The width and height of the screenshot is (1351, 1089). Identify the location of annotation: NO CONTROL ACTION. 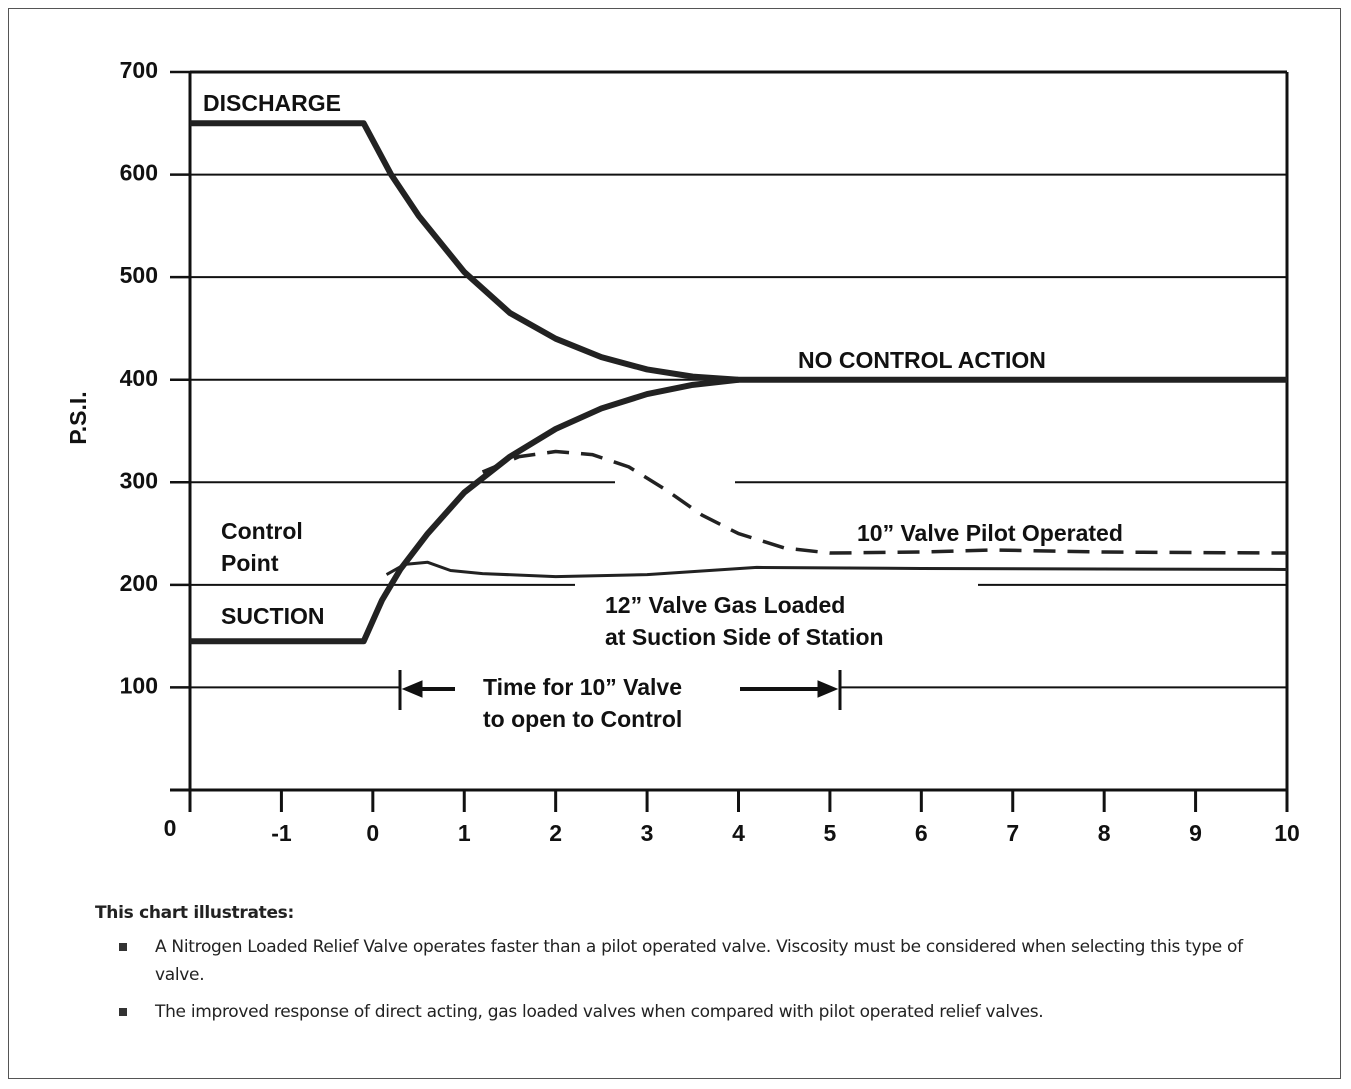
(922, 360).